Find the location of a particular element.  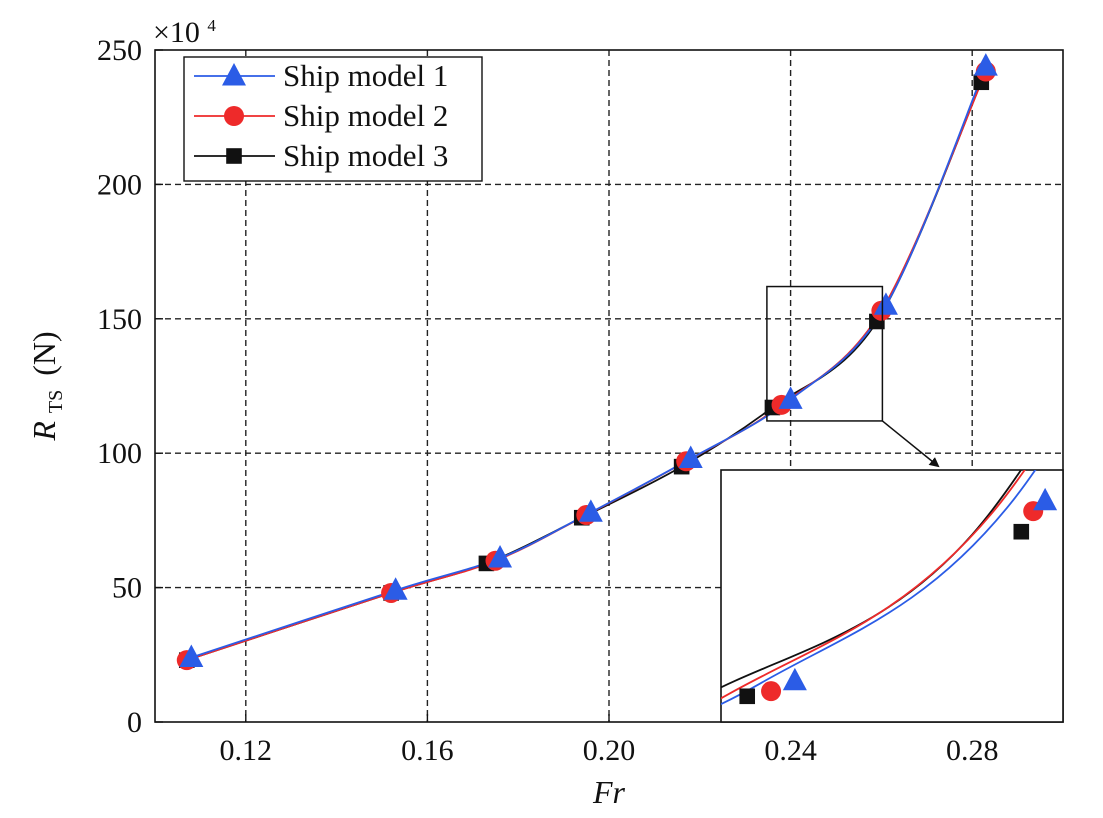

legend-label-ship-model-2: Ship model 2 is located at coordinates (365, 115).